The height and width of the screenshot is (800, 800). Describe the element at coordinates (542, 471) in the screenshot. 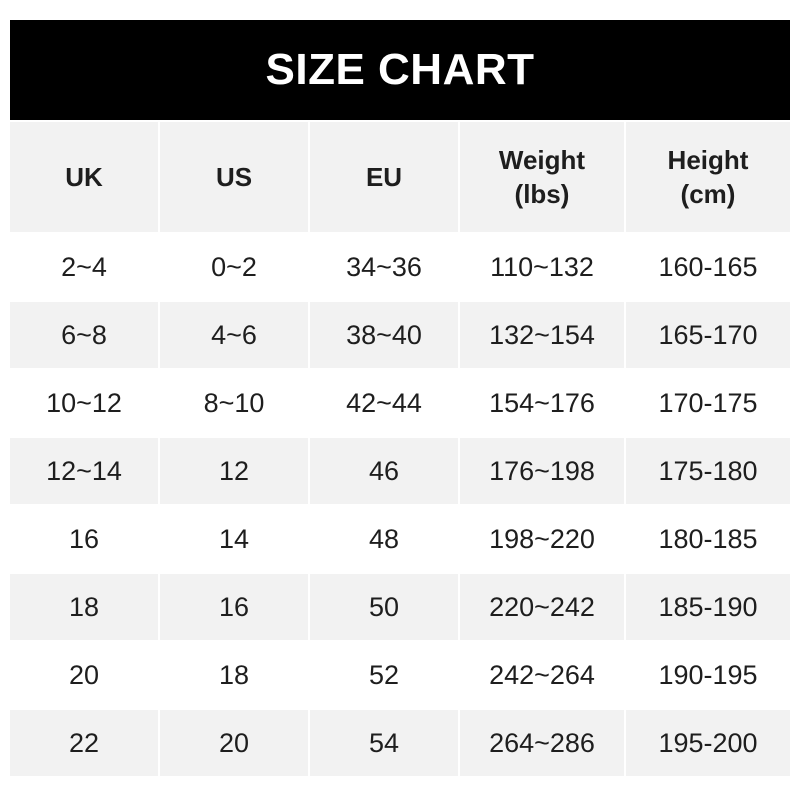

I see `table-cell: 176~198` at that location.